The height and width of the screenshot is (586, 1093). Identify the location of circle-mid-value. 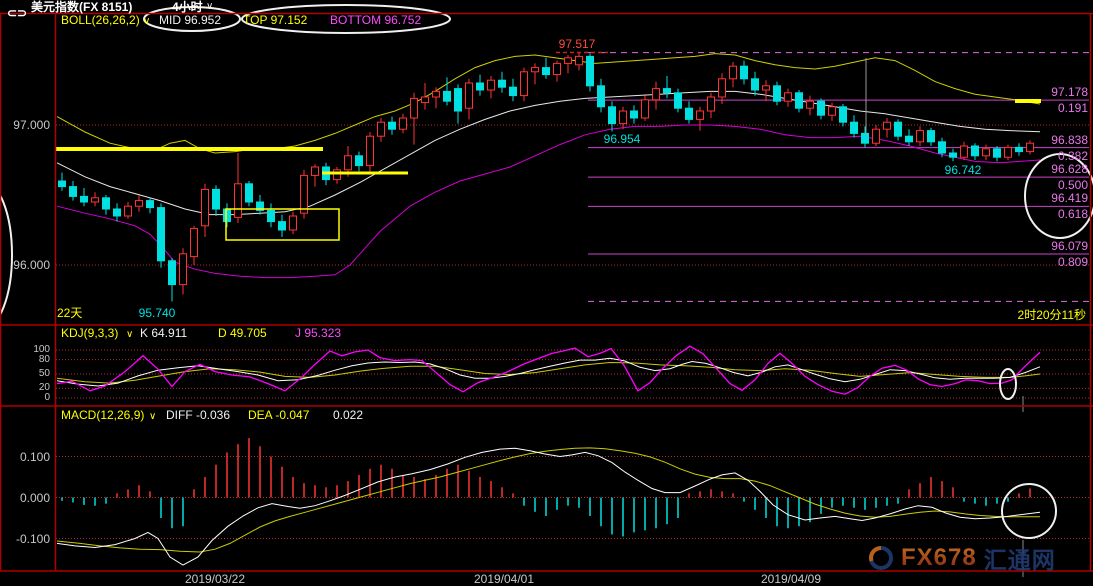
(192, 19).